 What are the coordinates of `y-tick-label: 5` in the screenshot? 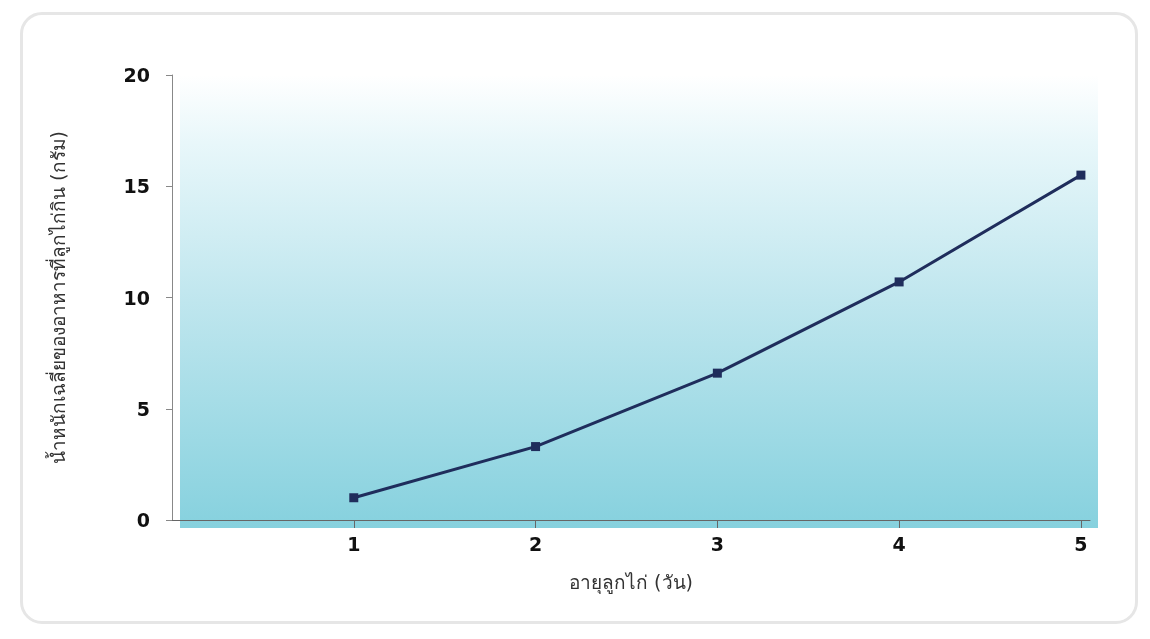 It's located at (143, 408).